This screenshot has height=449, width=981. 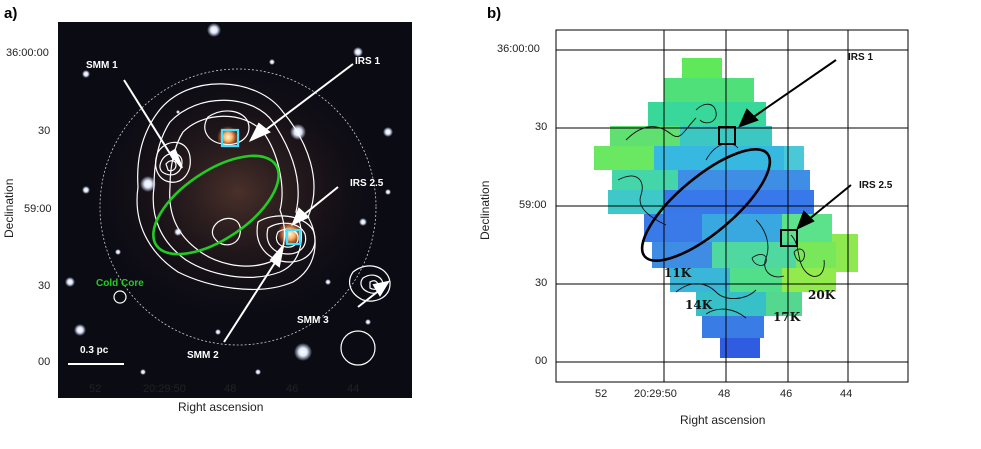 I want to click on a-ytick-4: 00, so click(x=44, y=362).